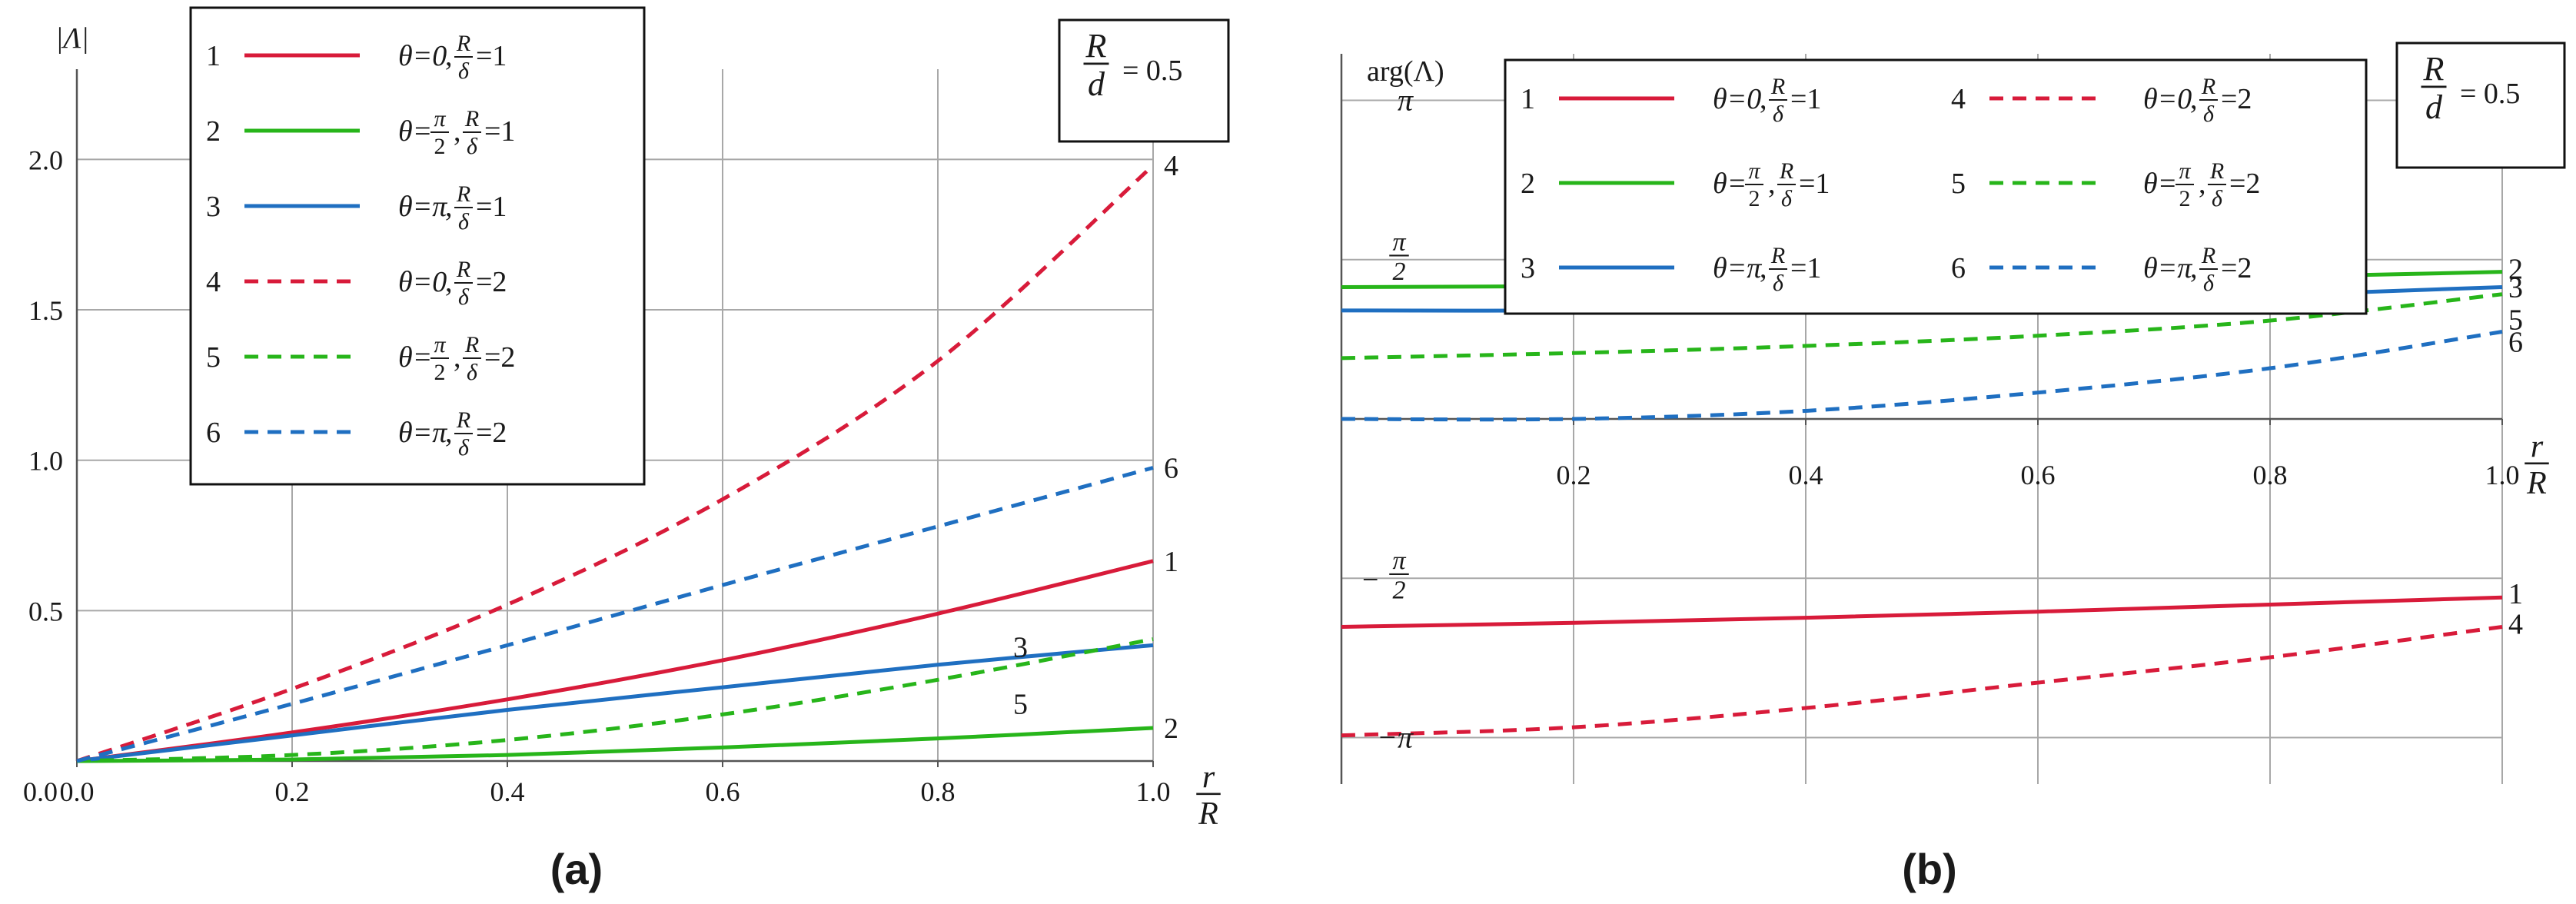  Describe the element at coordinates (440, 118) in the screenshot. I see `legend-theta-num: π` at that location.